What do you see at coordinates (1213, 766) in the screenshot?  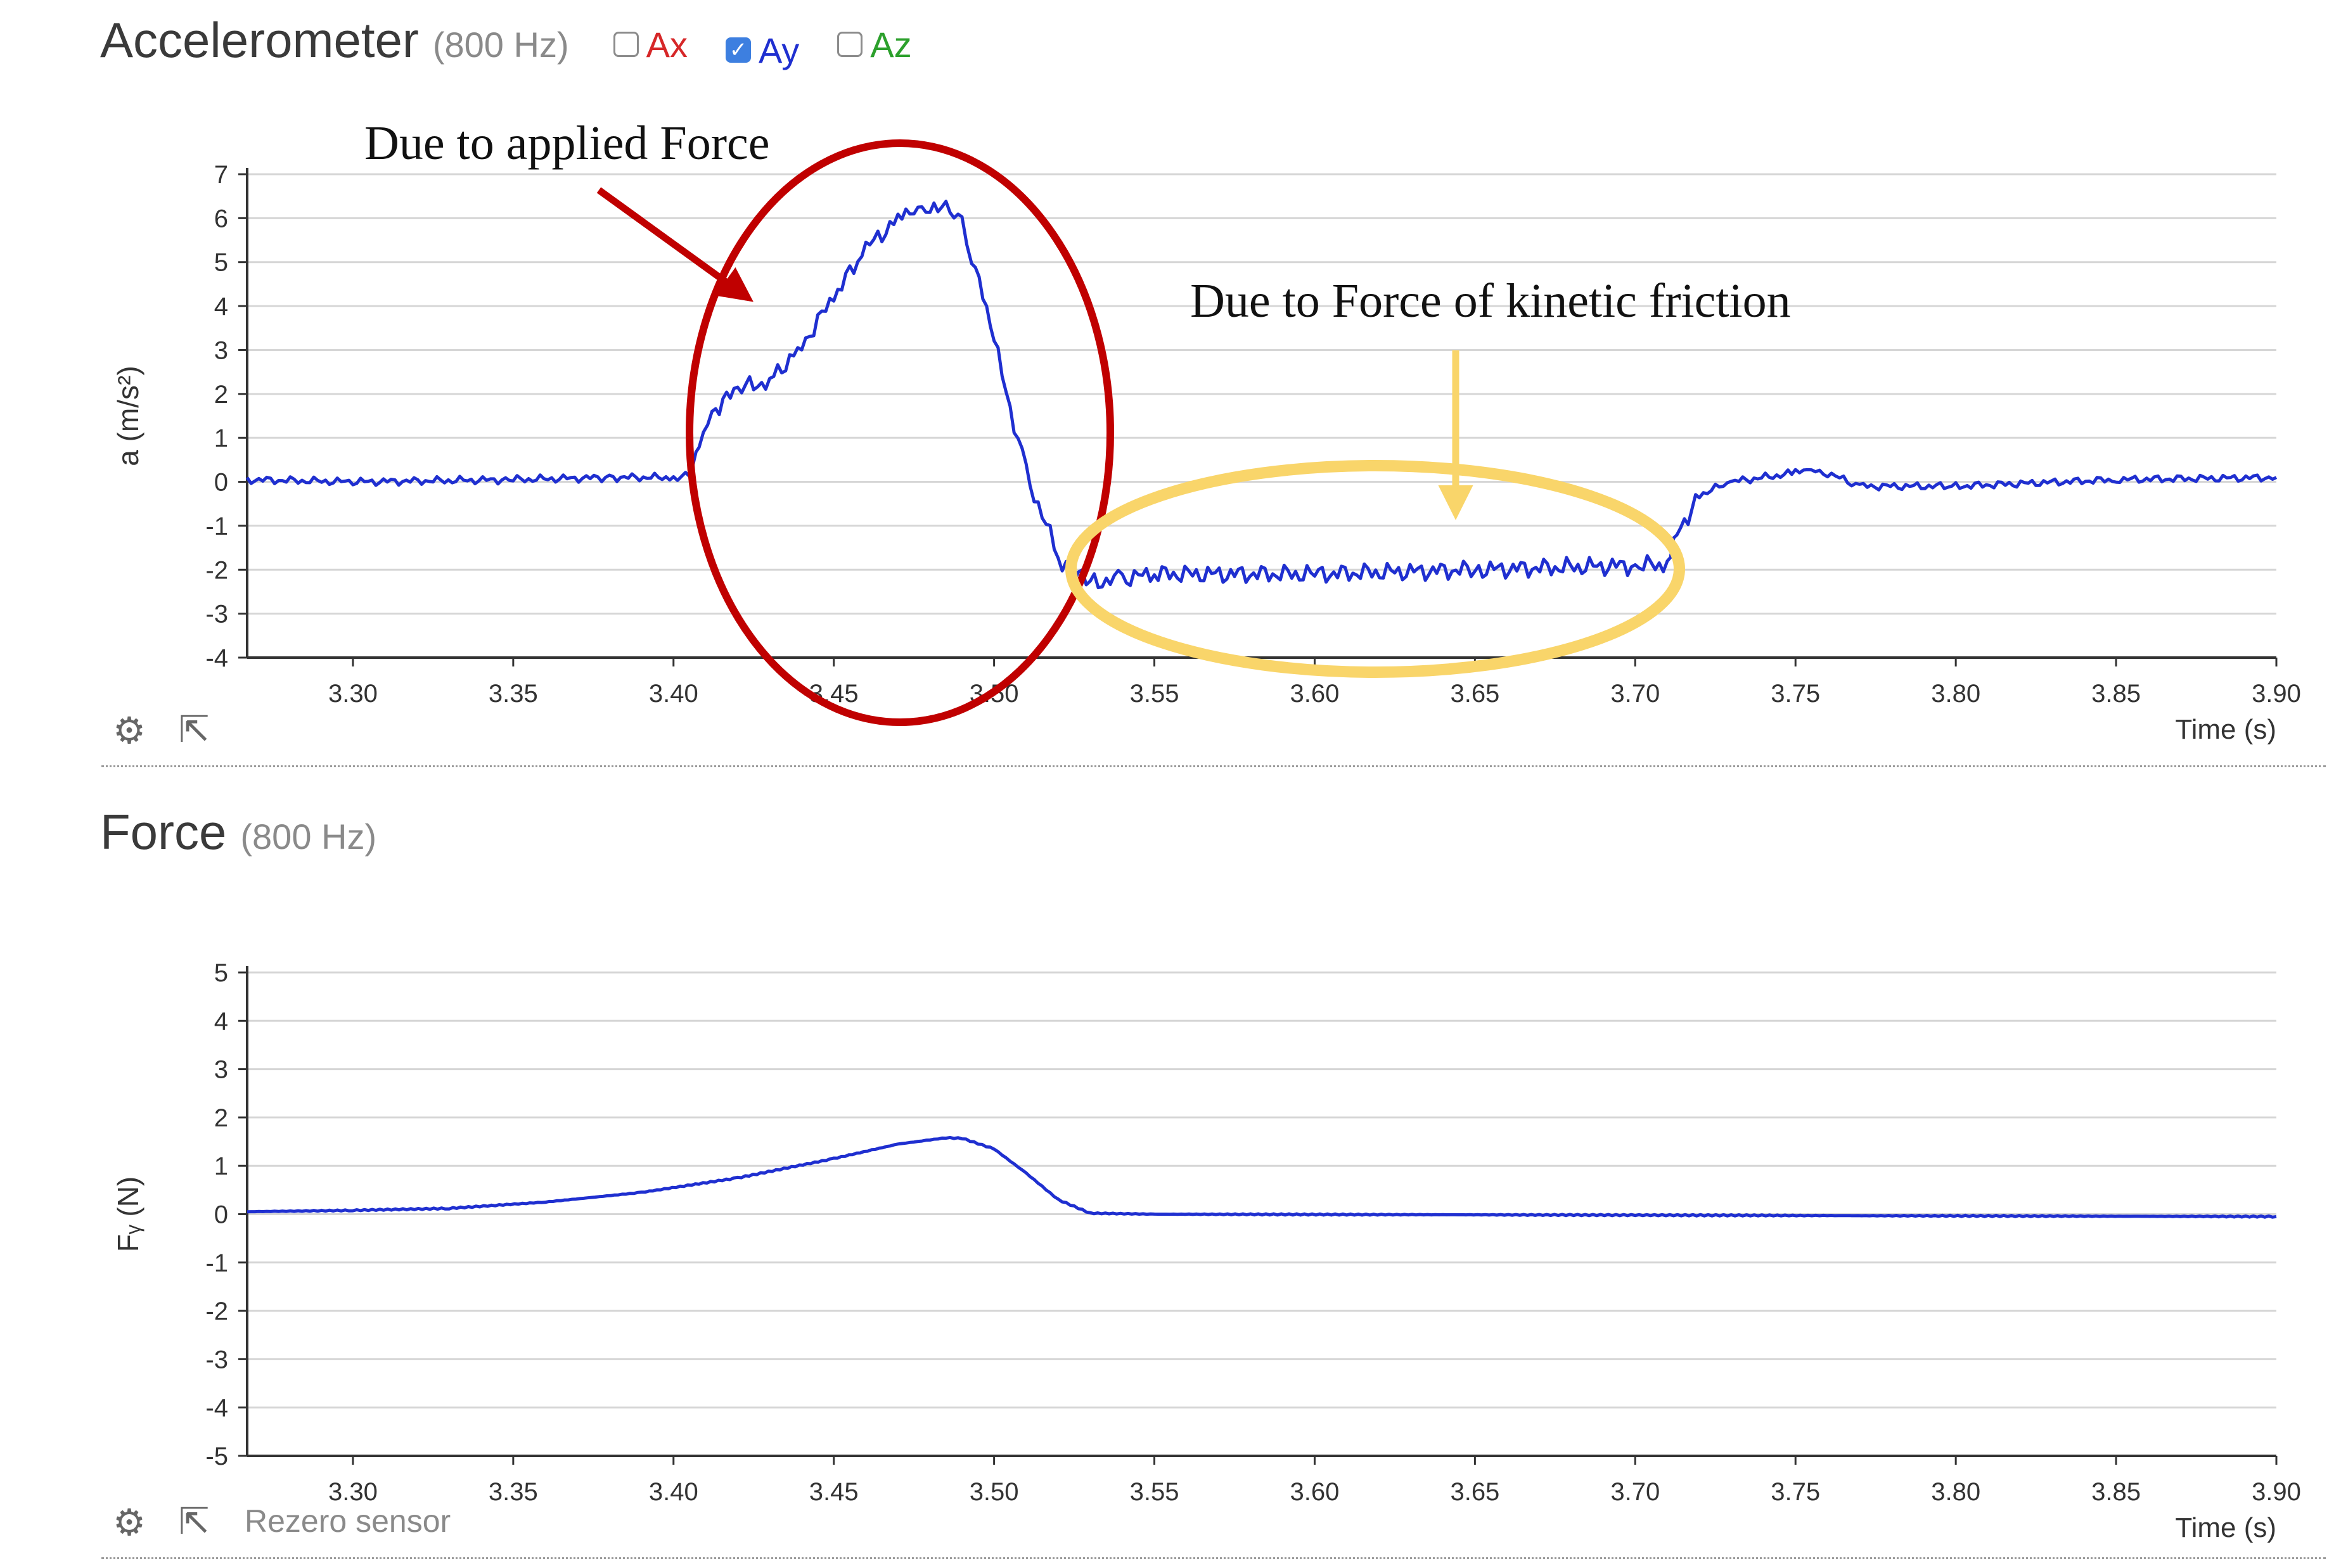 I see `section-divider` at bounding box center [1213, 766].